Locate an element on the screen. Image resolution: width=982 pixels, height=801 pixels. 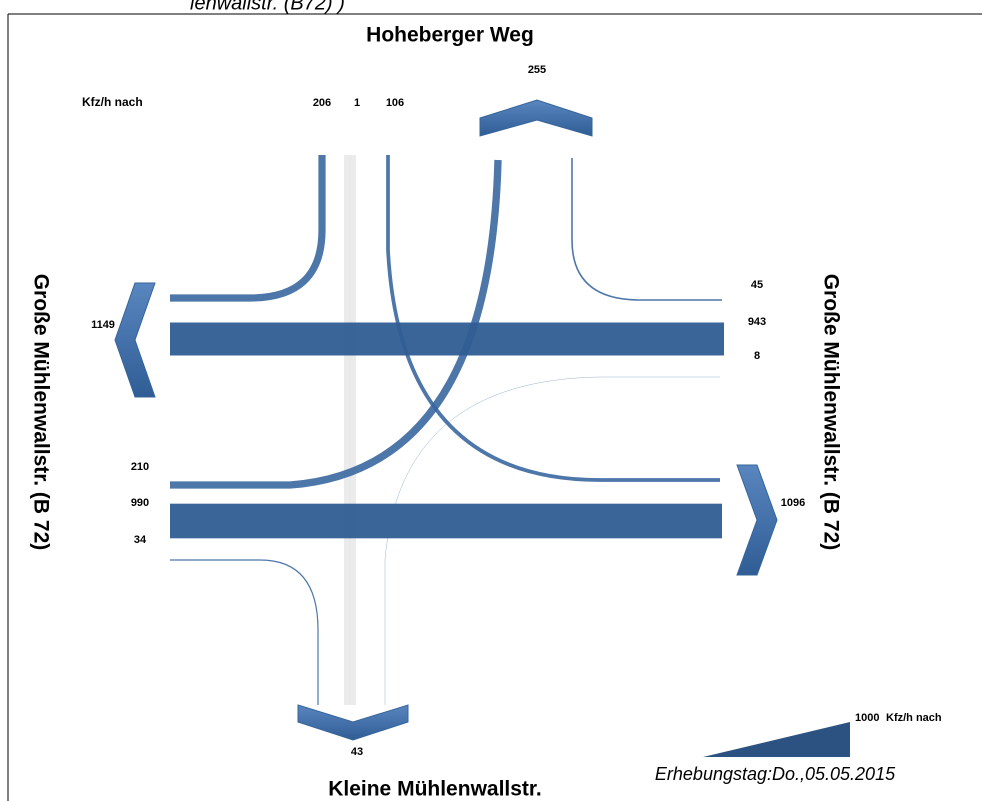
chevron-north is located at coordinates (536, 118).